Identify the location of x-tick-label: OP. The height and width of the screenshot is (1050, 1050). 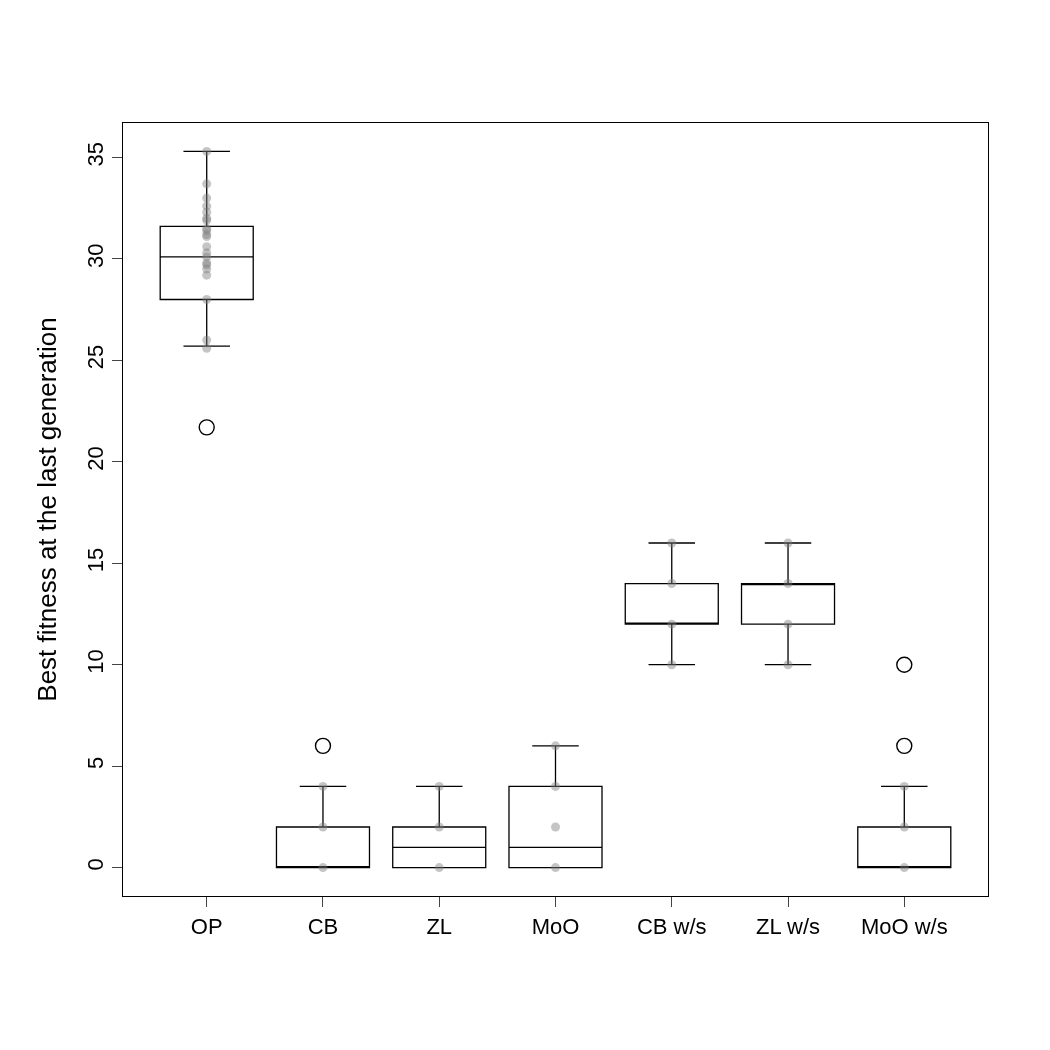
(206, 926).